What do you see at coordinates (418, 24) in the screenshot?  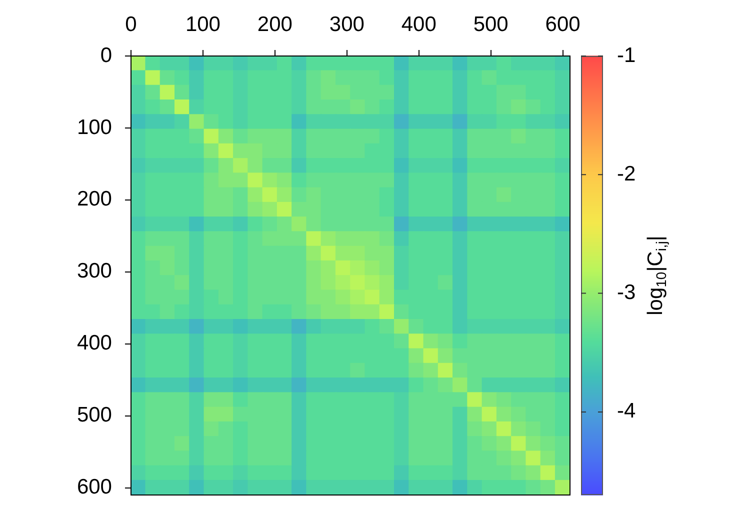 I see `x-tick-label: 400` at bounding box center [418, 24].